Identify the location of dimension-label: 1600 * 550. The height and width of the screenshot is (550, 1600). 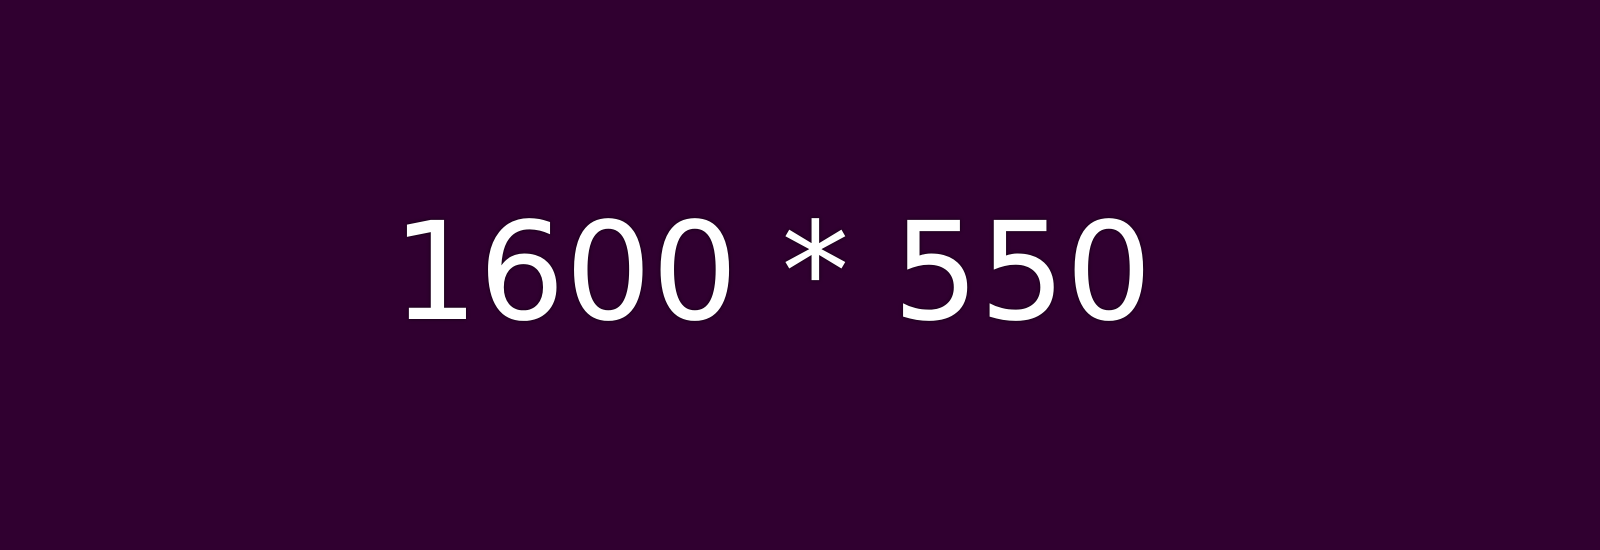
(772, 273).